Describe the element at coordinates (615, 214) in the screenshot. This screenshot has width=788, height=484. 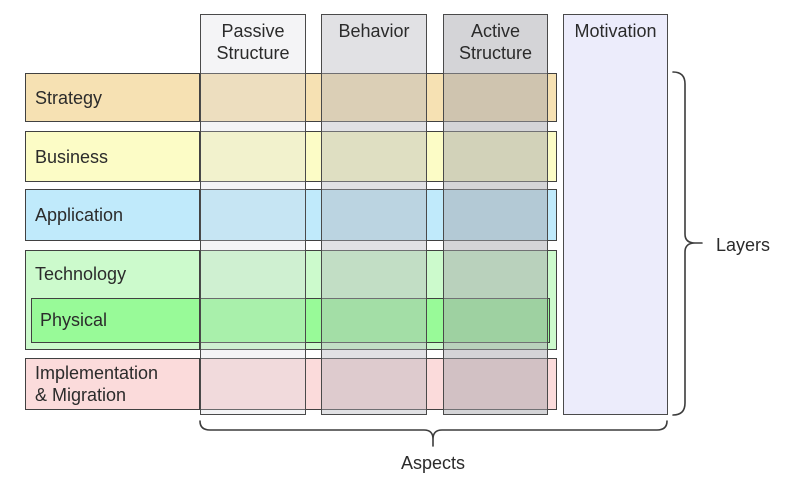
I see `column-motivation: Motivation` at that location.